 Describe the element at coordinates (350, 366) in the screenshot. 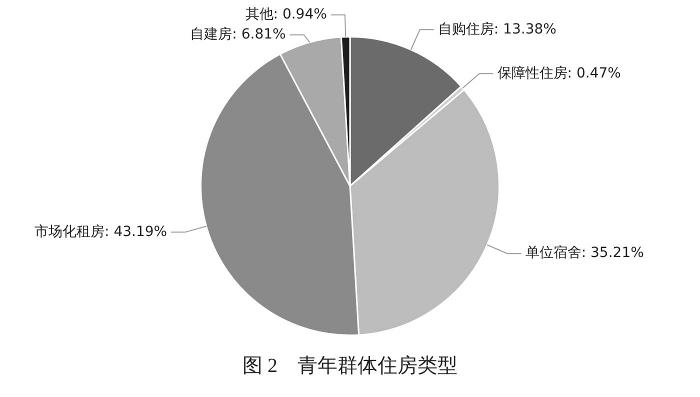

I see `text: 图 2 青年群体住房类型` at that location.